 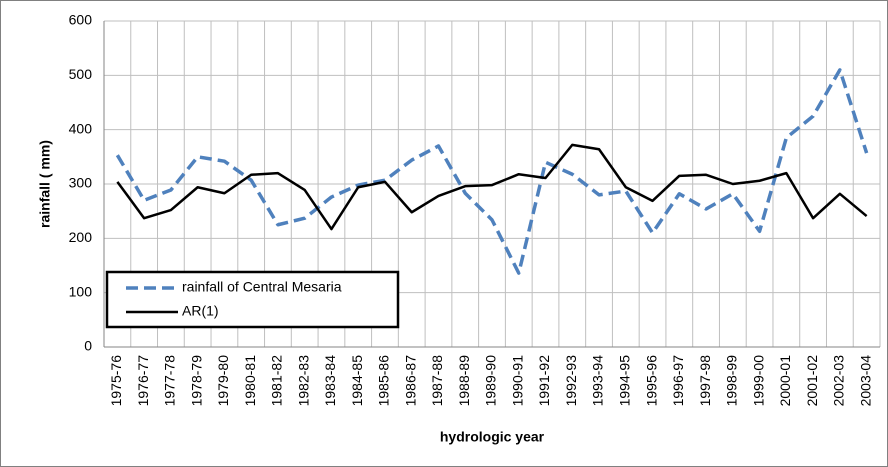 I want to click on y-axis-label: rainfall ( mm), so click(x=45, y=184).